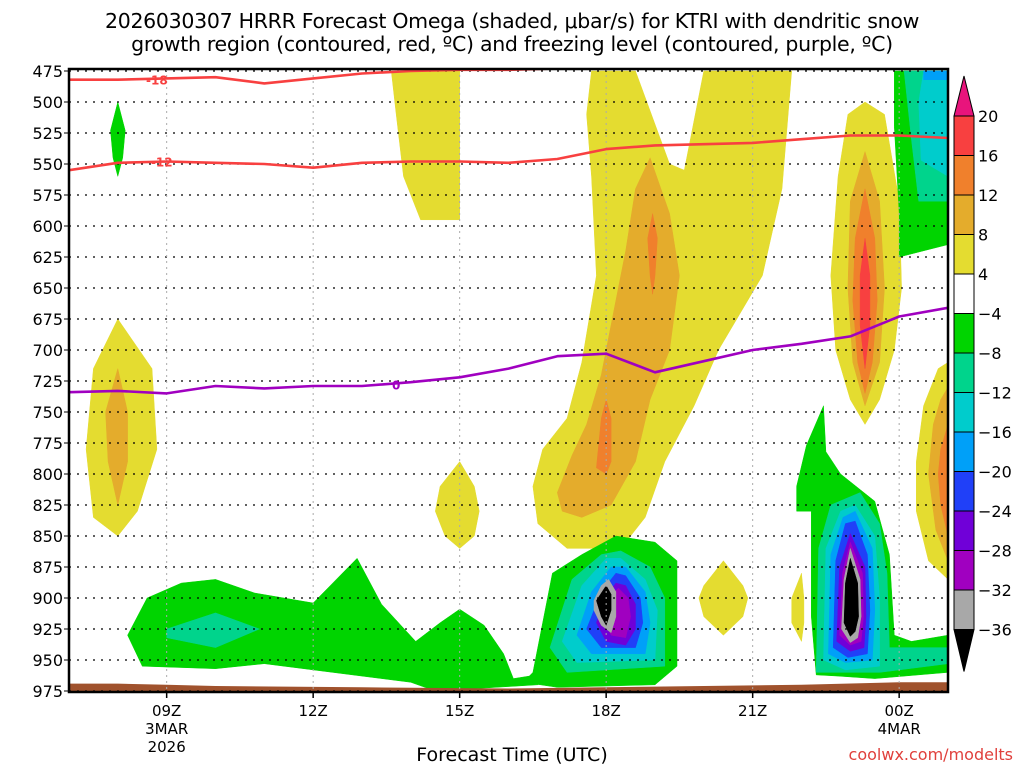 This screenshot has height=768, width=1024. What do you see at coordinates (47, 257) in the screenshot?
I see `y-label-625: 625` at bounding box center [47, 257].